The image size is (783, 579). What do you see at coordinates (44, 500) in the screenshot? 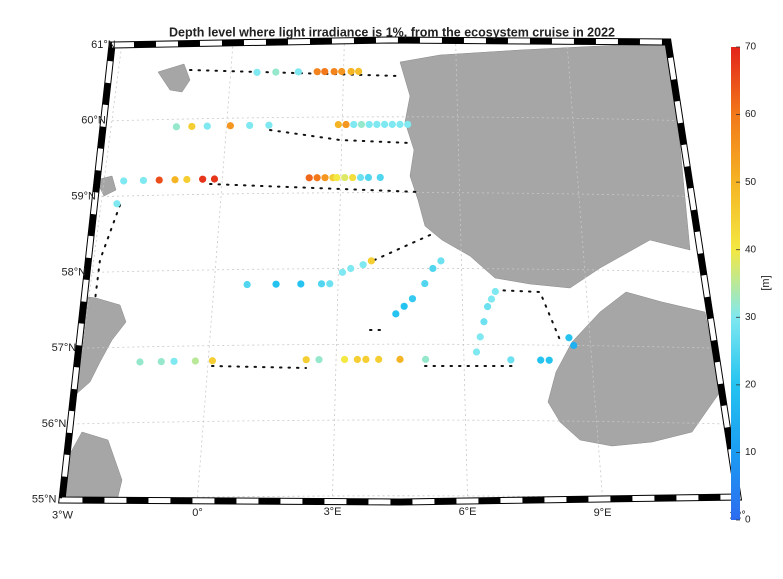
I see `lat-label: 55°N` at bounding box center [44, 500].